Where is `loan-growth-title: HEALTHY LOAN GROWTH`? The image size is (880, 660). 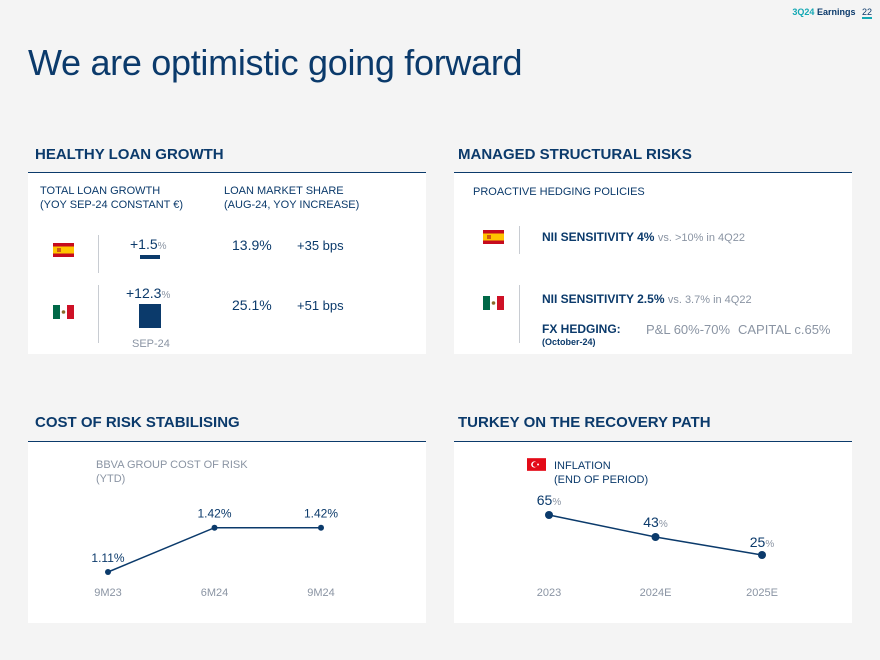 loan-growth-title: HEALTHY LOAN GROWTH is located at coordinates (129, 154).